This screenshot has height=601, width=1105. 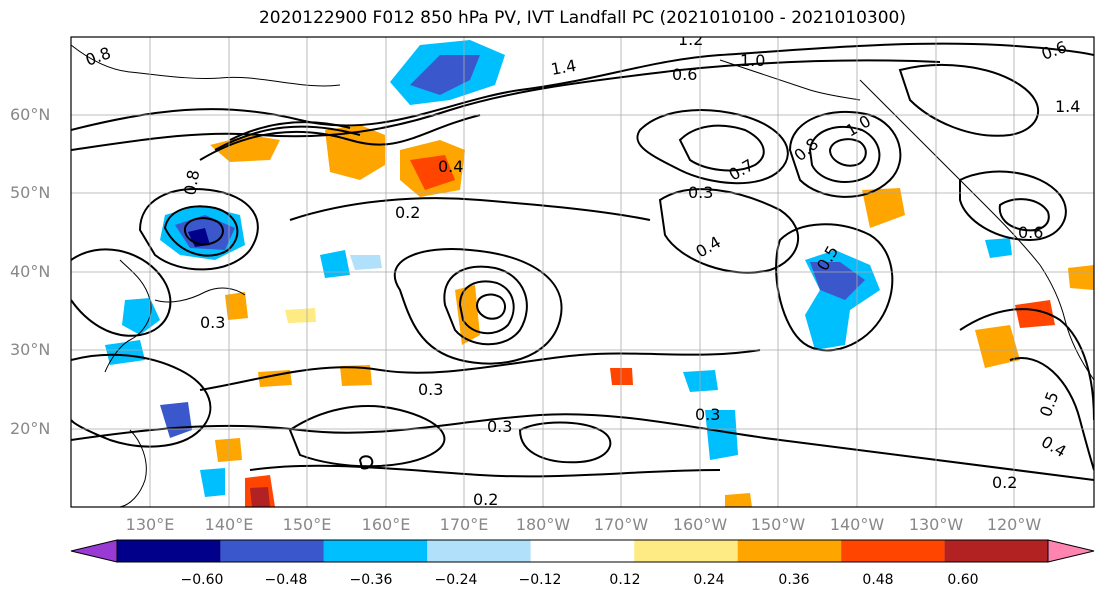 I want to click on contour-label: 1.2, so click(x=690, y=39).